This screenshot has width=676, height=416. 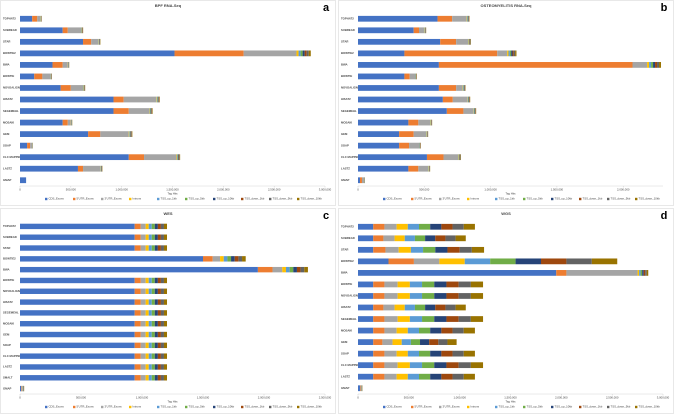 What do you see at coordinates (623, 190) in the screenshot?
I see `x-tick-label: 2,000,000` at bounding box center [623, 190].